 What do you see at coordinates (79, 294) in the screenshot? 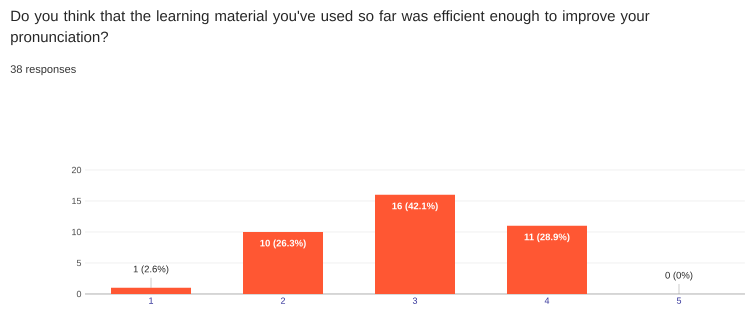
I see `y-tick-label: 0` at bounding box center [79, 294].